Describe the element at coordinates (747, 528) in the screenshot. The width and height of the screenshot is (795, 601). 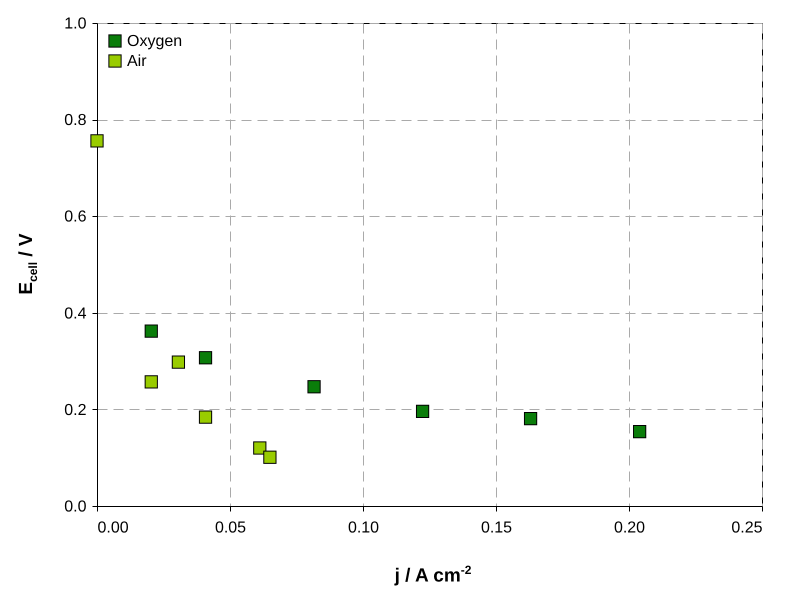
I see `x-tick-label: 0.25` at that location.